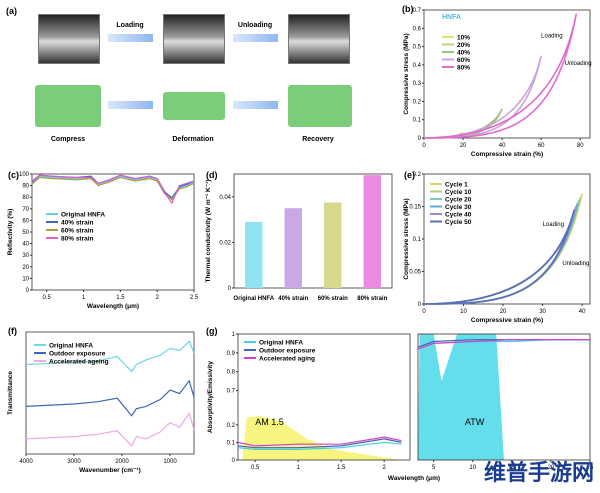 The width and height of the screenshot is (600, 493). What do you see at coordinates (463, 45) in the screenshot?
I see `legend-label: 20%` at bounding box center [463, 45].